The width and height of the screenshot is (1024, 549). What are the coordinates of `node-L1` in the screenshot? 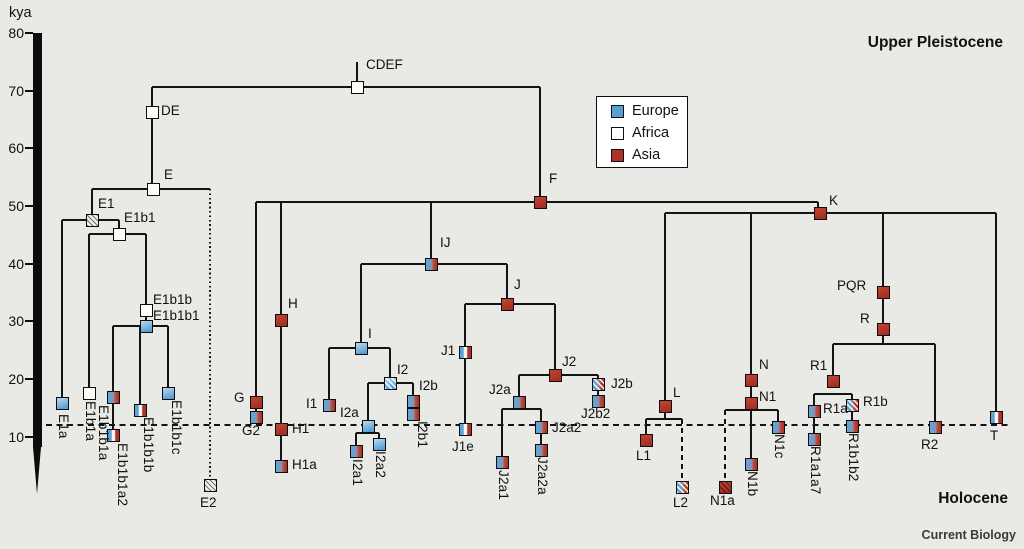 It's located at (646, 440).